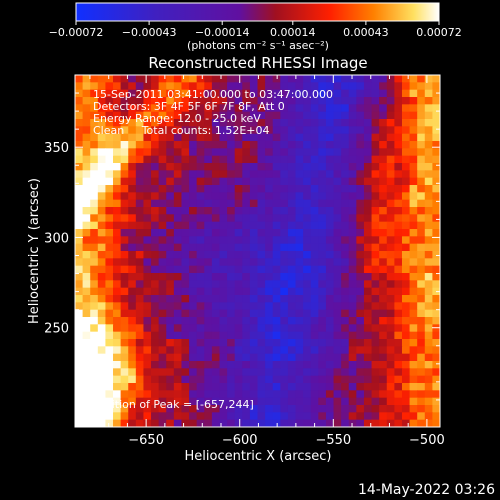 This screenshot has height=500, width=500. I want to click on annotation-detectors: Detectors: 3F 4F 5F 6F 7F 8F, Att 0, so click(189, 106).